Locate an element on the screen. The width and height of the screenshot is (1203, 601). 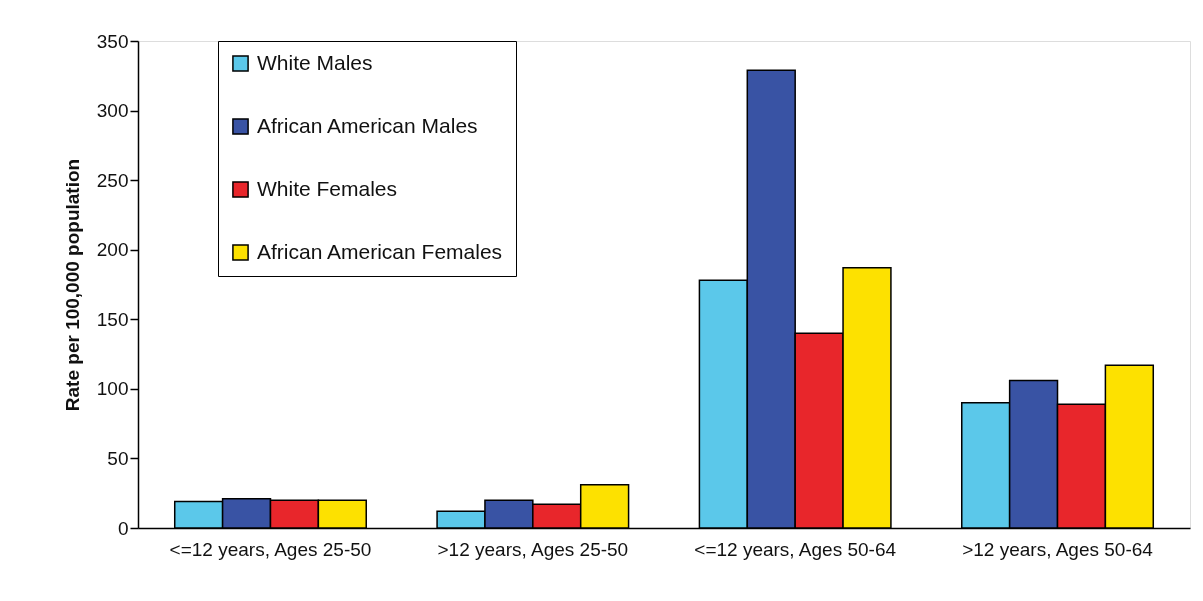
x-tick-label: >12 years, Ages 25-50 is located at coordinates (533, 549).